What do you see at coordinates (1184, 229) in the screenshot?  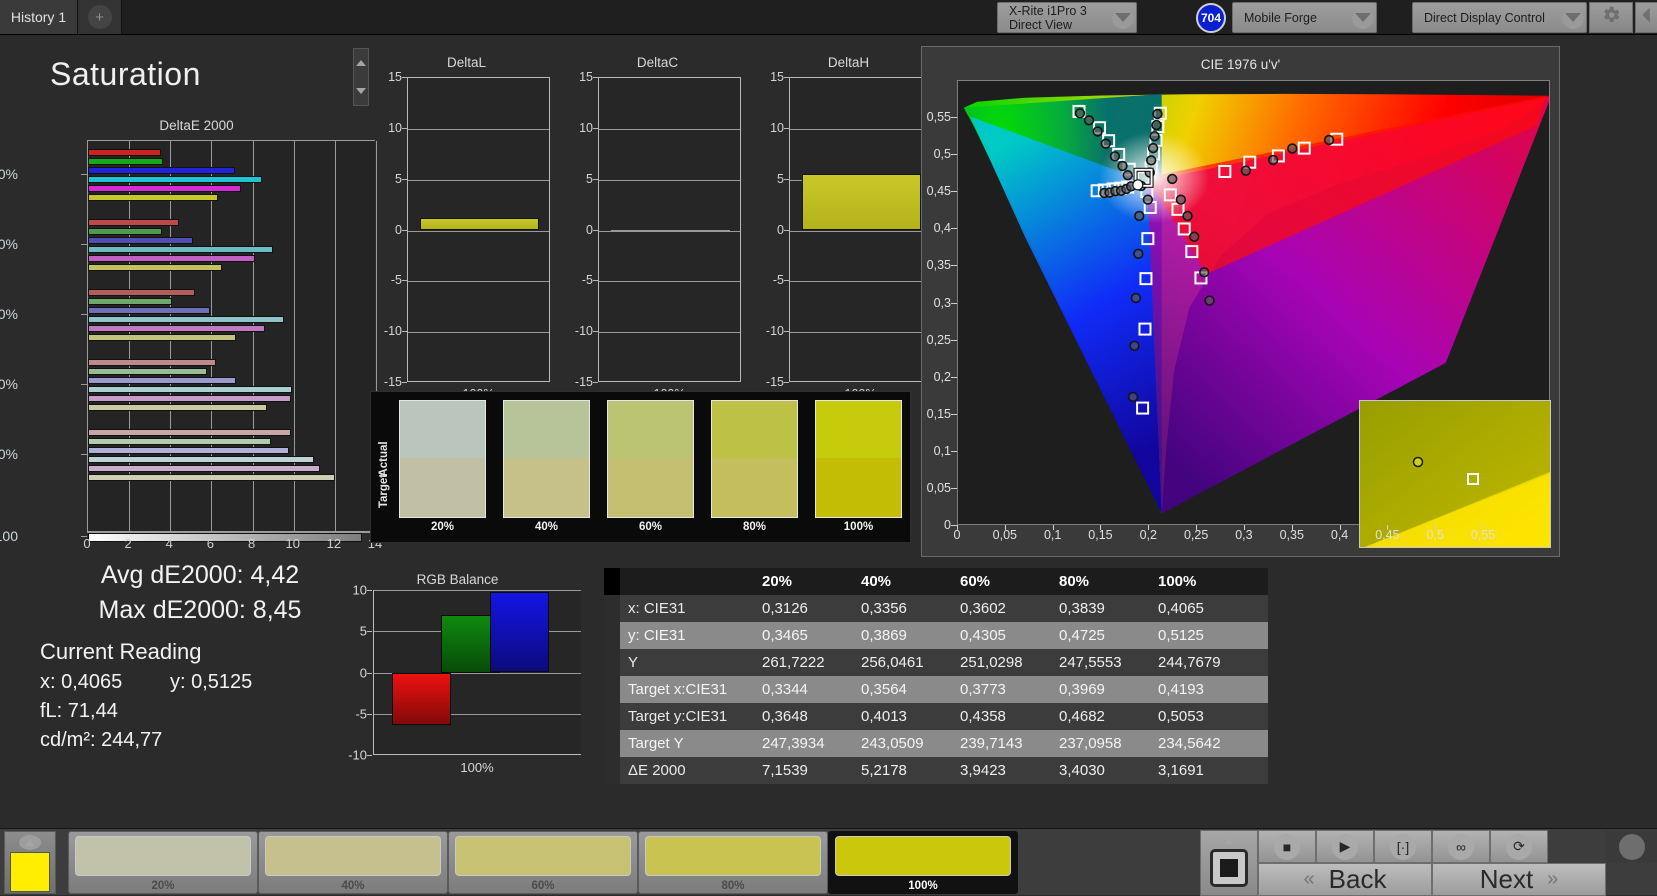 I see `target-point` at bounding box center [1184, 229].